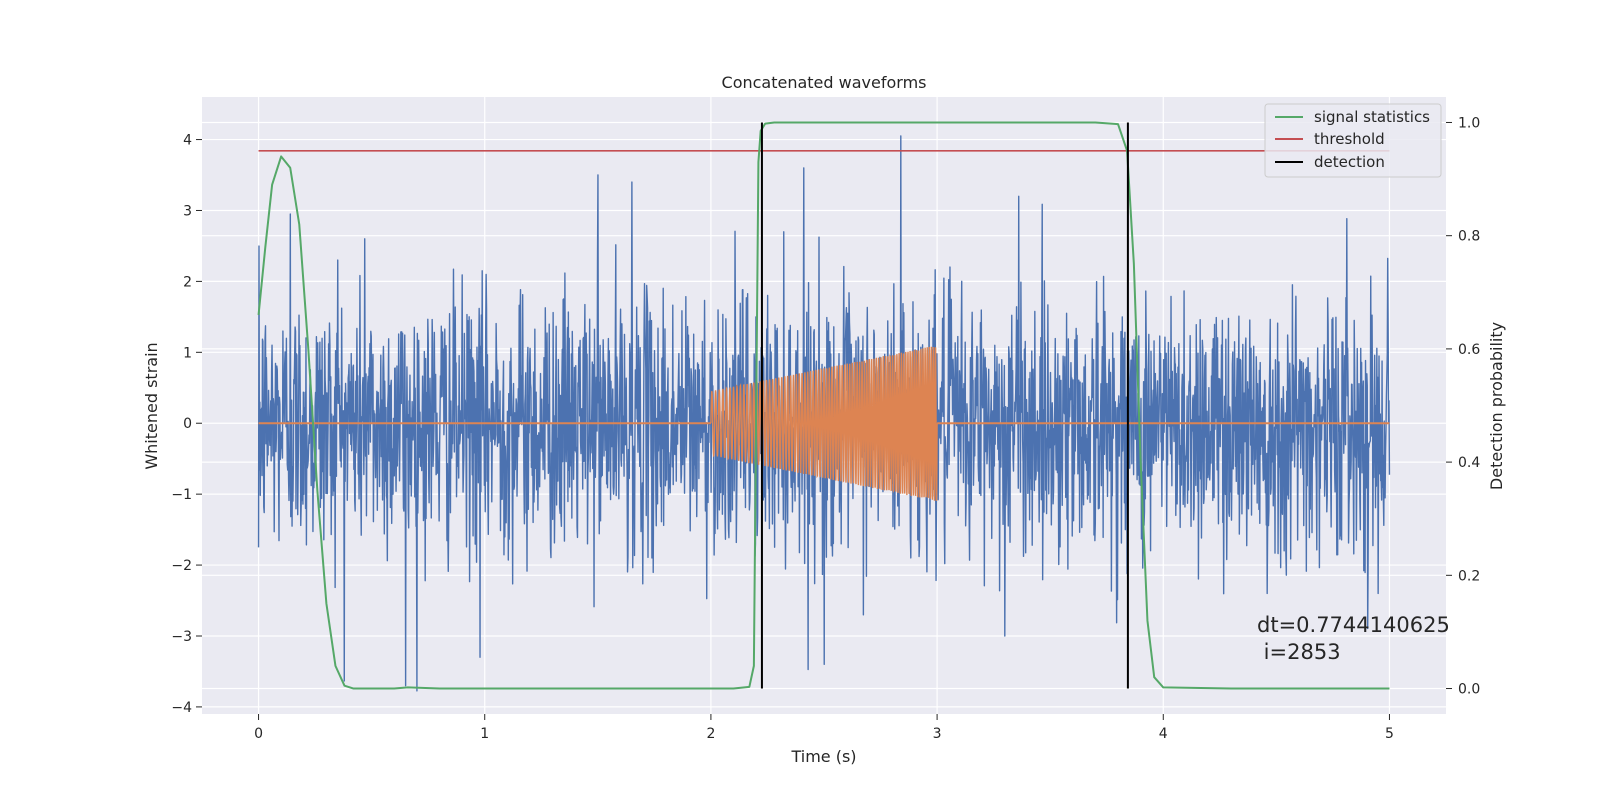 This screenshot has height=800, width=1600. I want to click on x-tick-label: 0, so click(258, 734).